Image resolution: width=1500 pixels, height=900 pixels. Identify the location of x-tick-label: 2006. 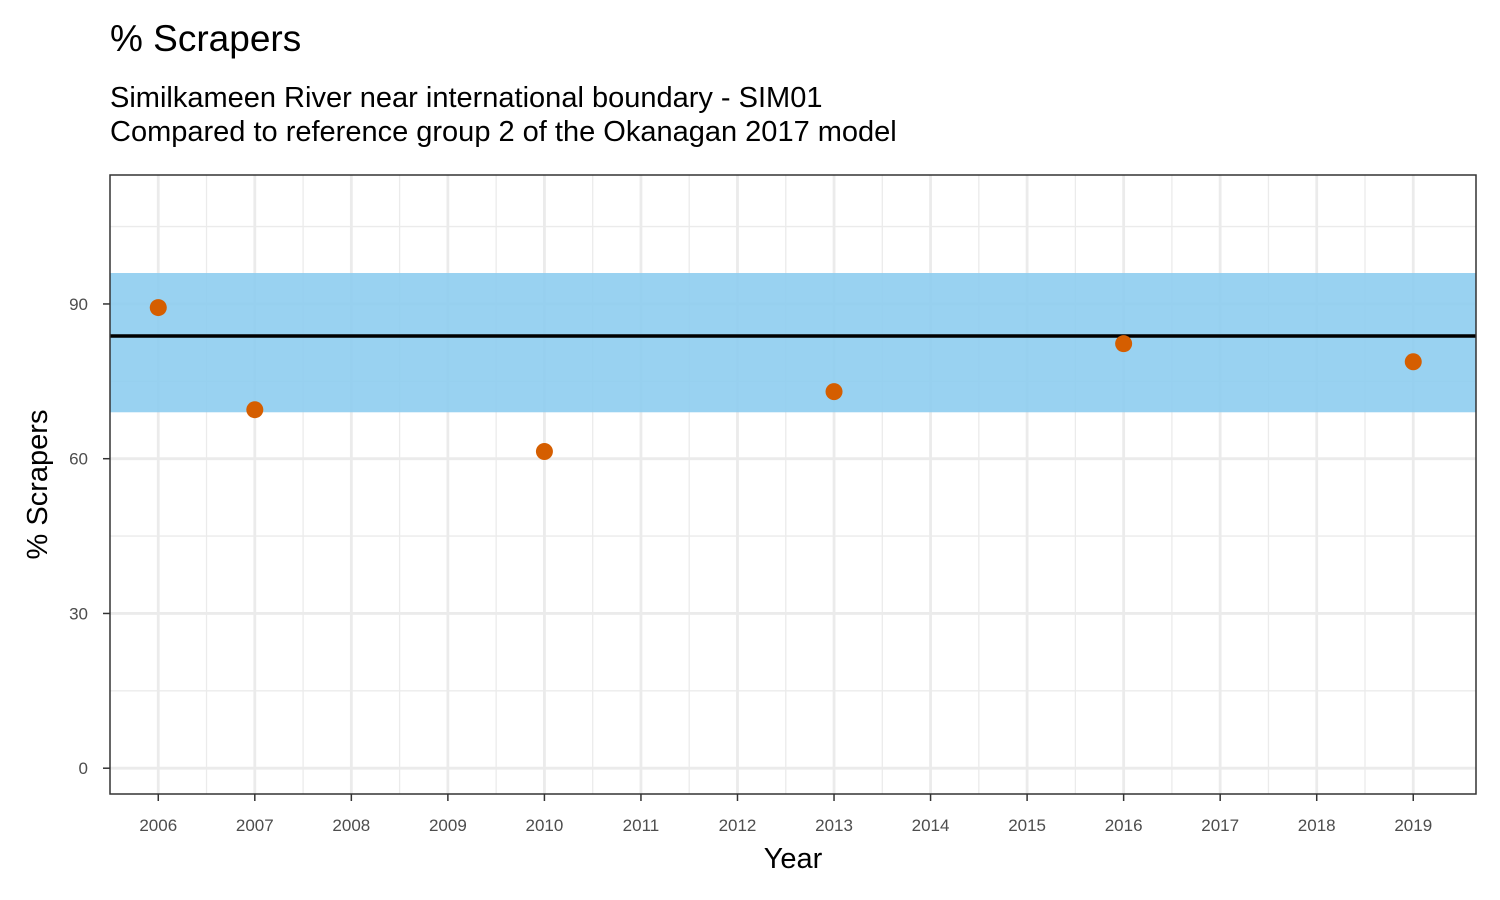
(158, 825).